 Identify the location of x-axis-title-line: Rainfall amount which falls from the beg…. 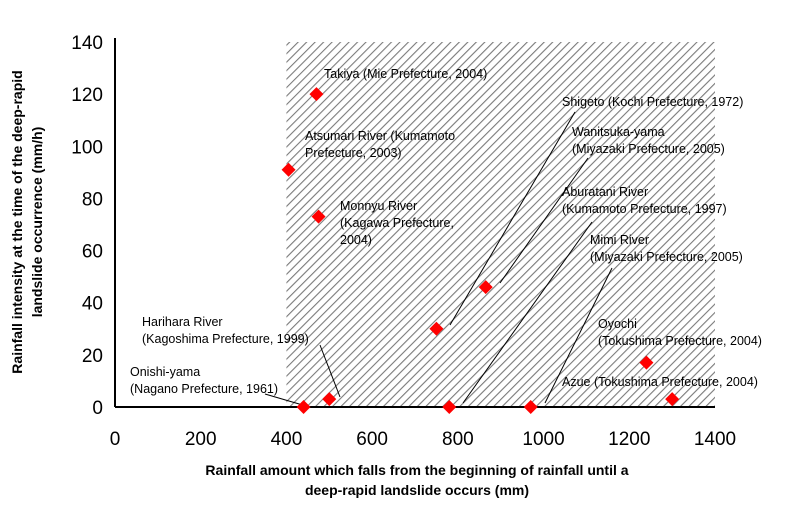
(416, 470).